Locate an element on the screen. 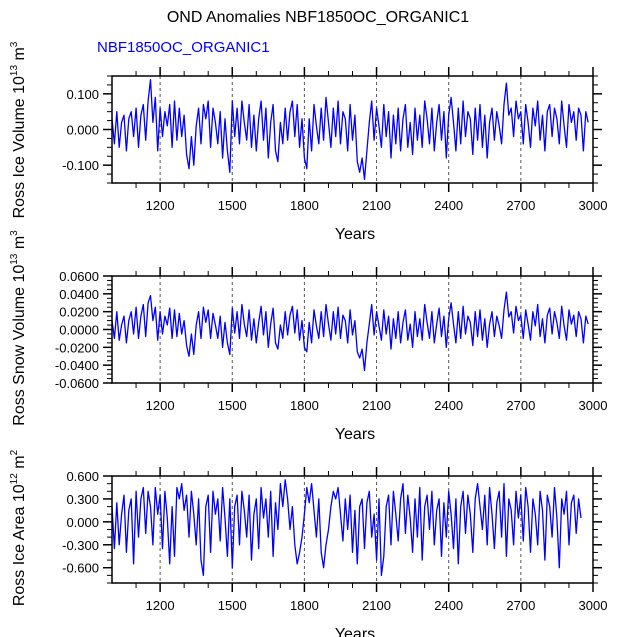  y-axis-label: Ross Ice Area 1012 m2 is located at coordinates (18, 527).